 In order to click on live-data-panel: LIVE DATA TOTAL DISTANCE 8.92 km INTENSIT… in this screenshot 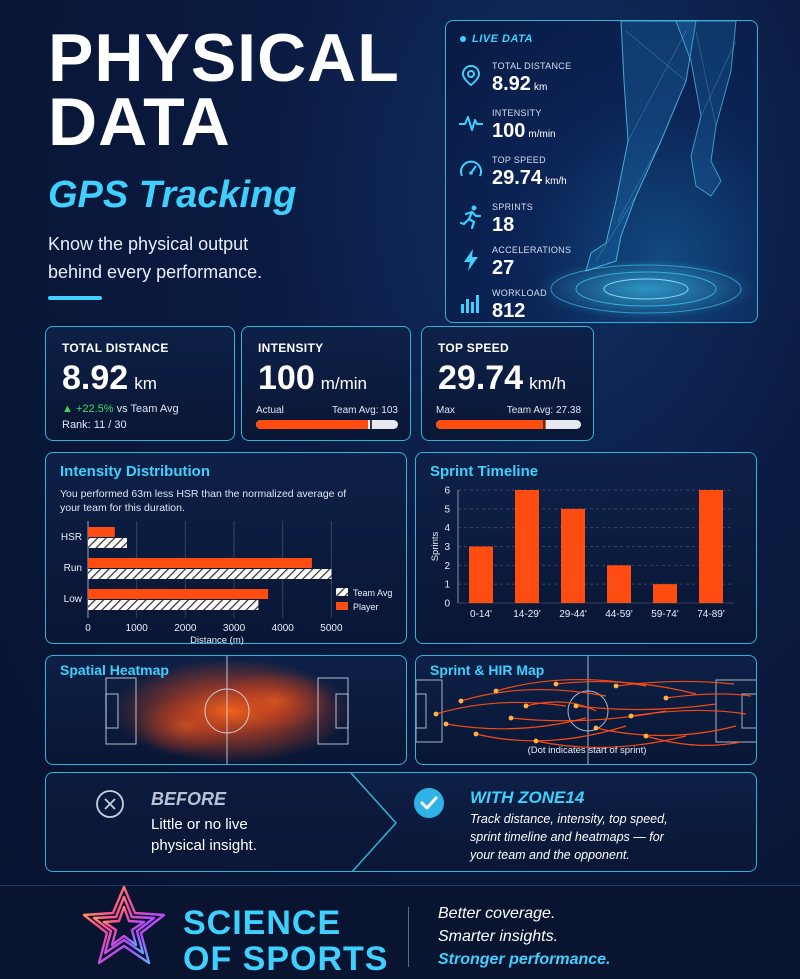, I will do `click(601, 171)`.